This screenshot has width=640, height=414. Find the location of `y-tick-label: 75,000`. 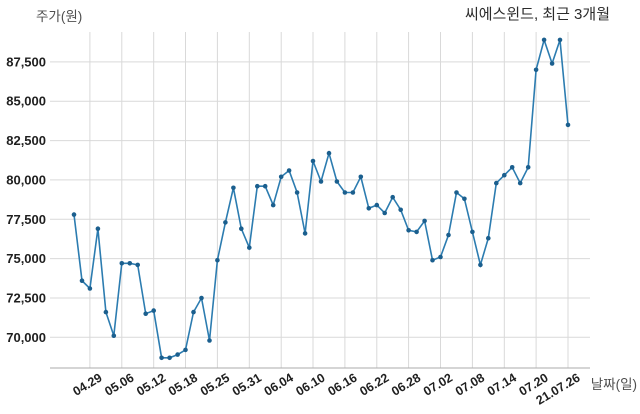

y-tick-label: 75,000 is located at coordinates (26, 258).